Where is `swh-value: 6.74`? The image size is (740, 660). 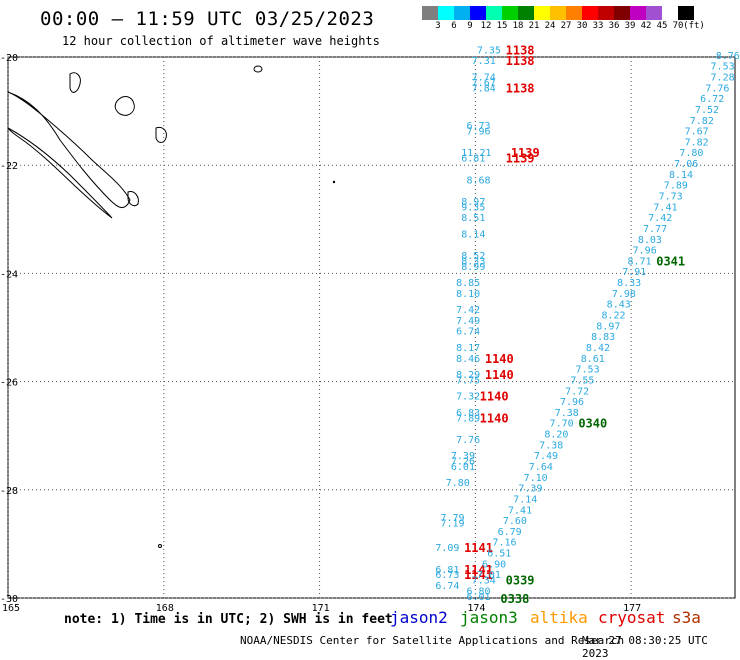 swh-value: 6.74 is located at coordinates (468, 332).